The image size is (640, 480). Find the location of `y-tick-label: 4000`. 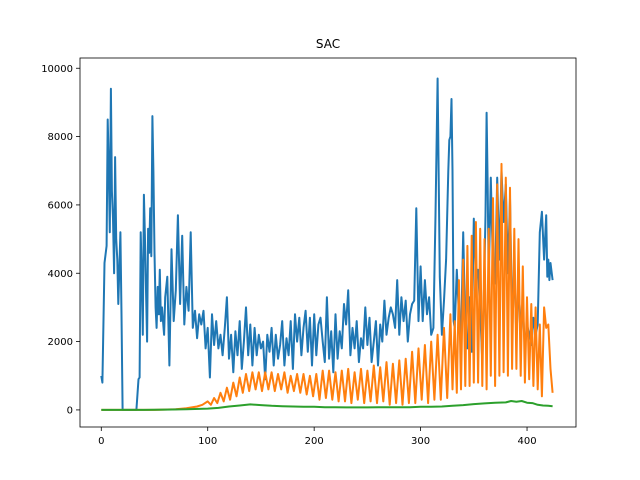

y-tick-label: 4000 is located at coordinates (60, 274).